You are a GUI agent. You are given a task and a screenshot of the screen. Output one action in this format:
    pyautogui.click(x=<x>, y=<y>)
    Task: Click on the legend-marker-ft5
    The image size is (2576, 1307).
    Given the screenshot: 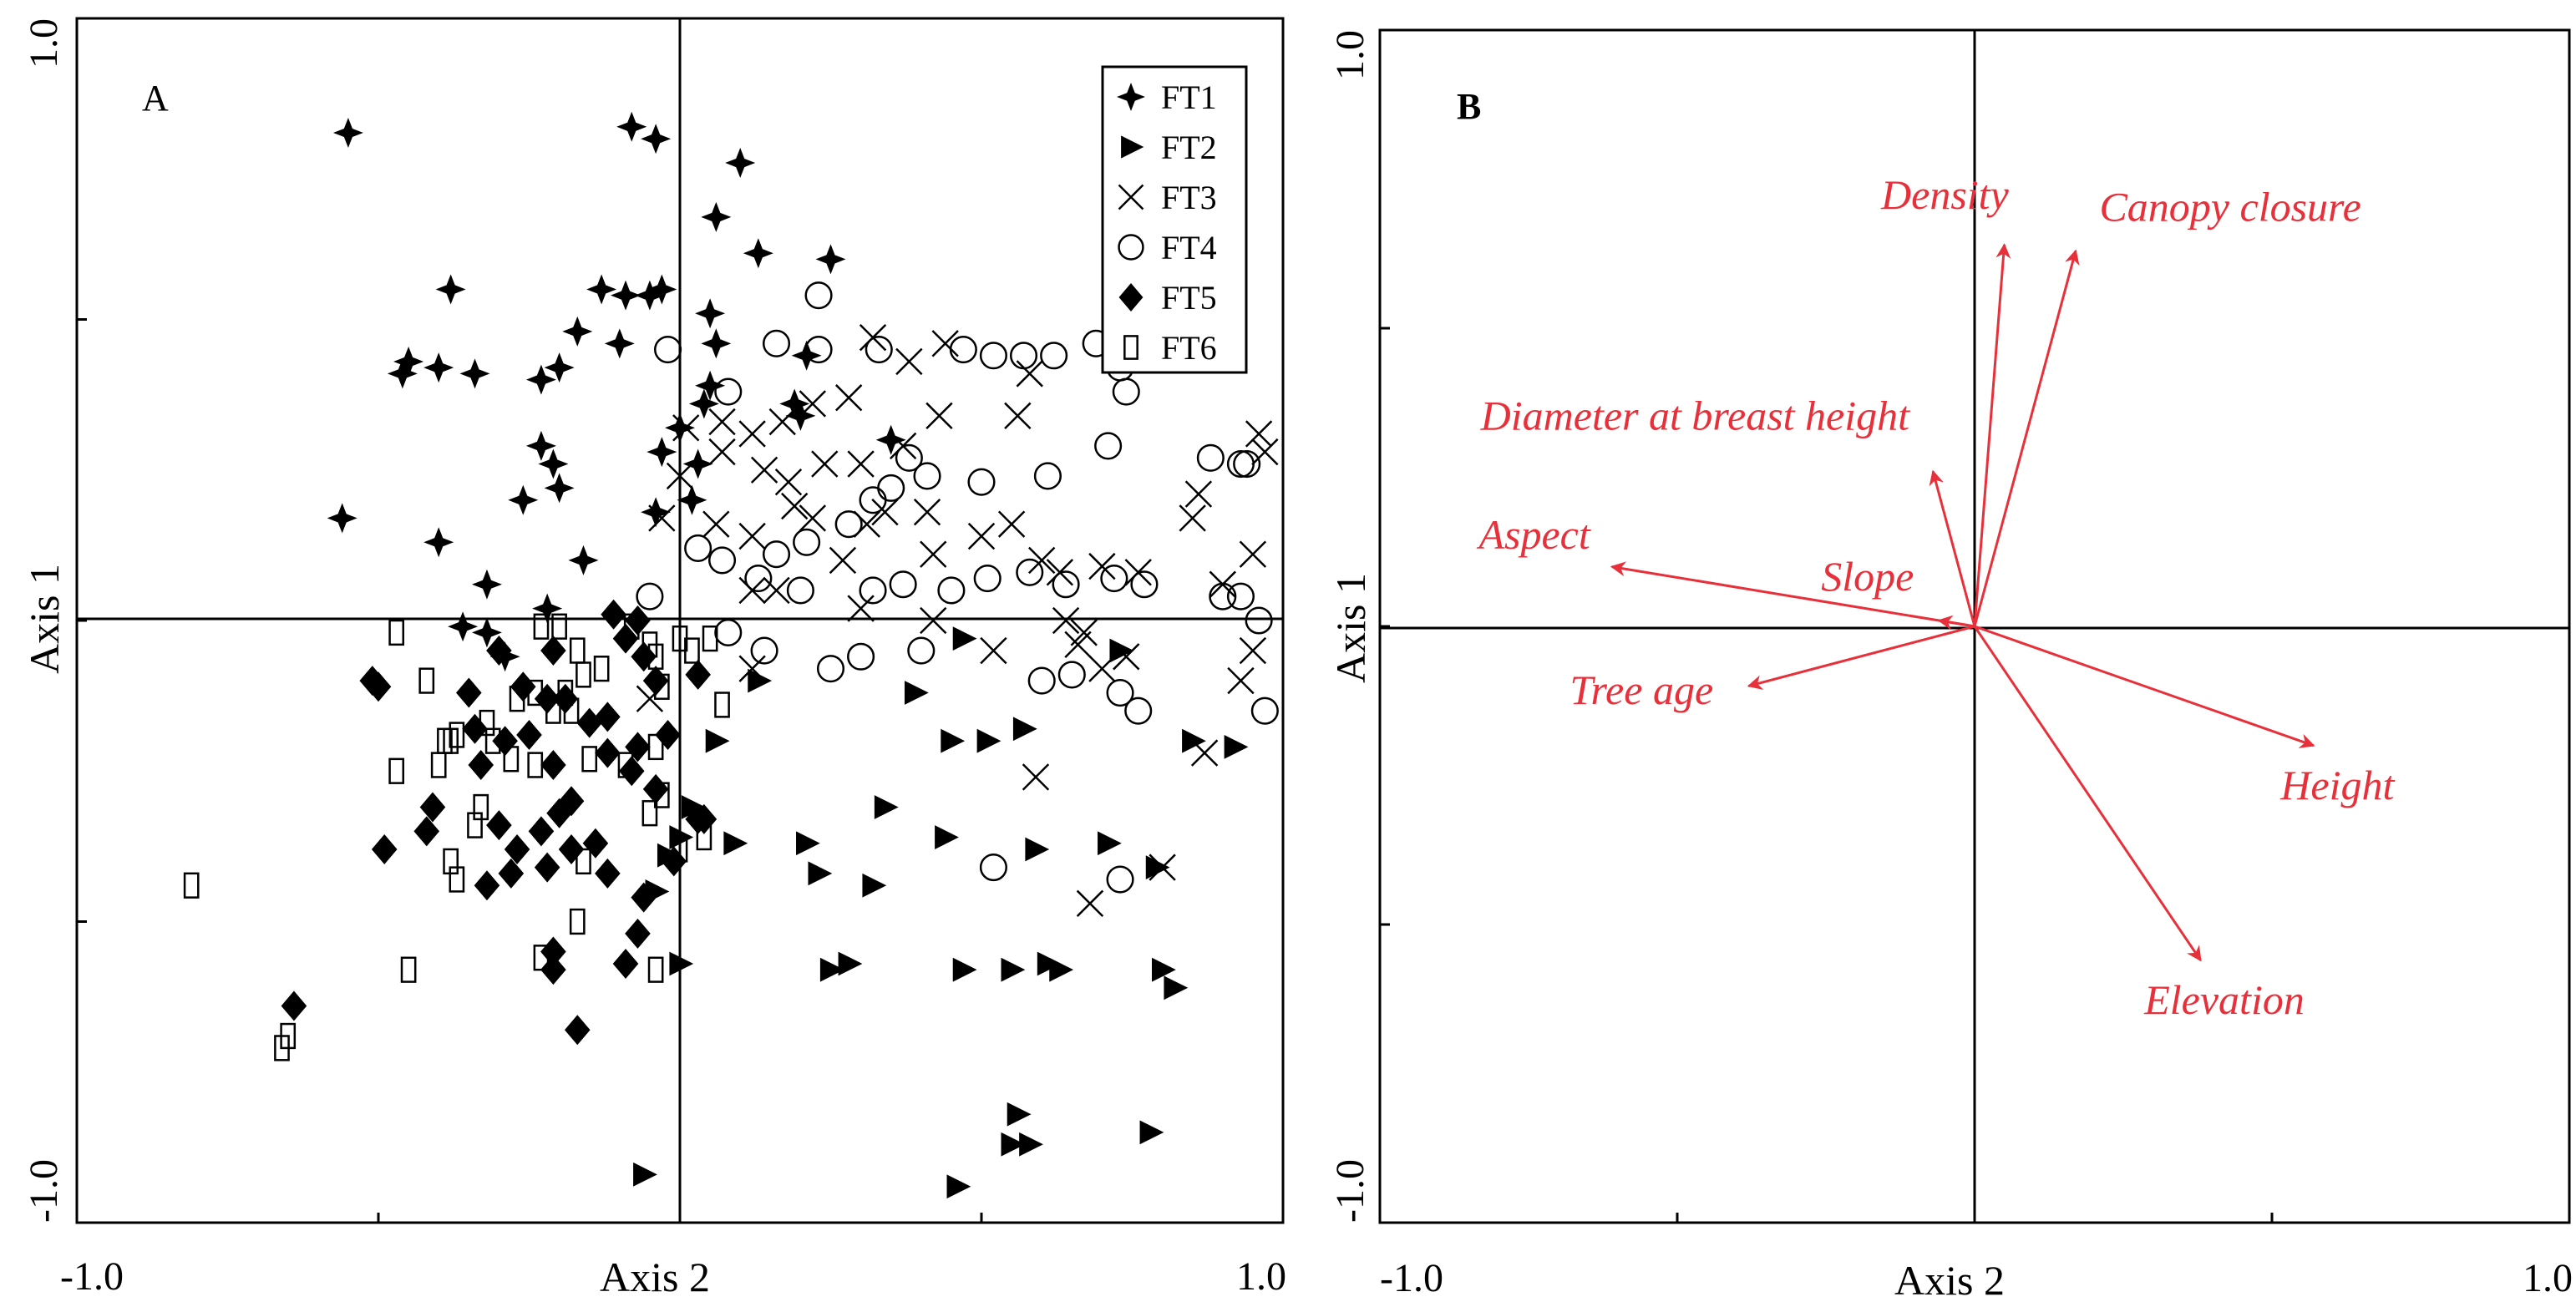 What is the action you would take?
    pyautogui.click(x=1130, y=297)
    